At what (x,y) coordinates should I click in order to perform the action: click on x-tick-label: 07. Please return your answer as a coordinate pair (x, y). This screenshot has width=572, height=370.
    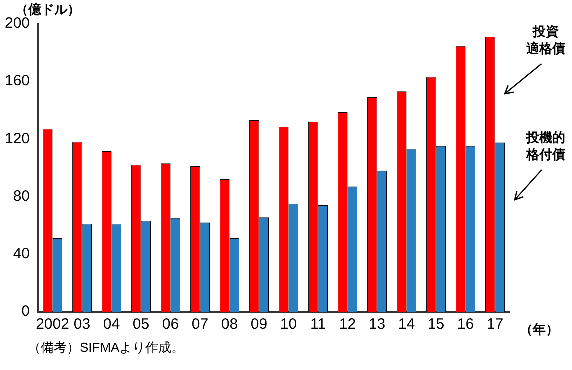
    Looking at the image, I should click on (200, 325).